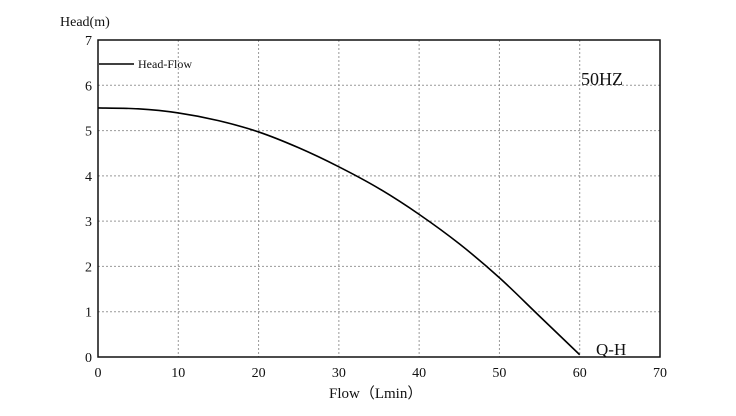 The height and width of the screenshot is (416, 736). What do you see at coordinates (88, 222) in the screenshot?
I see `y-tick-label: 3` at bounding box center [88, 222].